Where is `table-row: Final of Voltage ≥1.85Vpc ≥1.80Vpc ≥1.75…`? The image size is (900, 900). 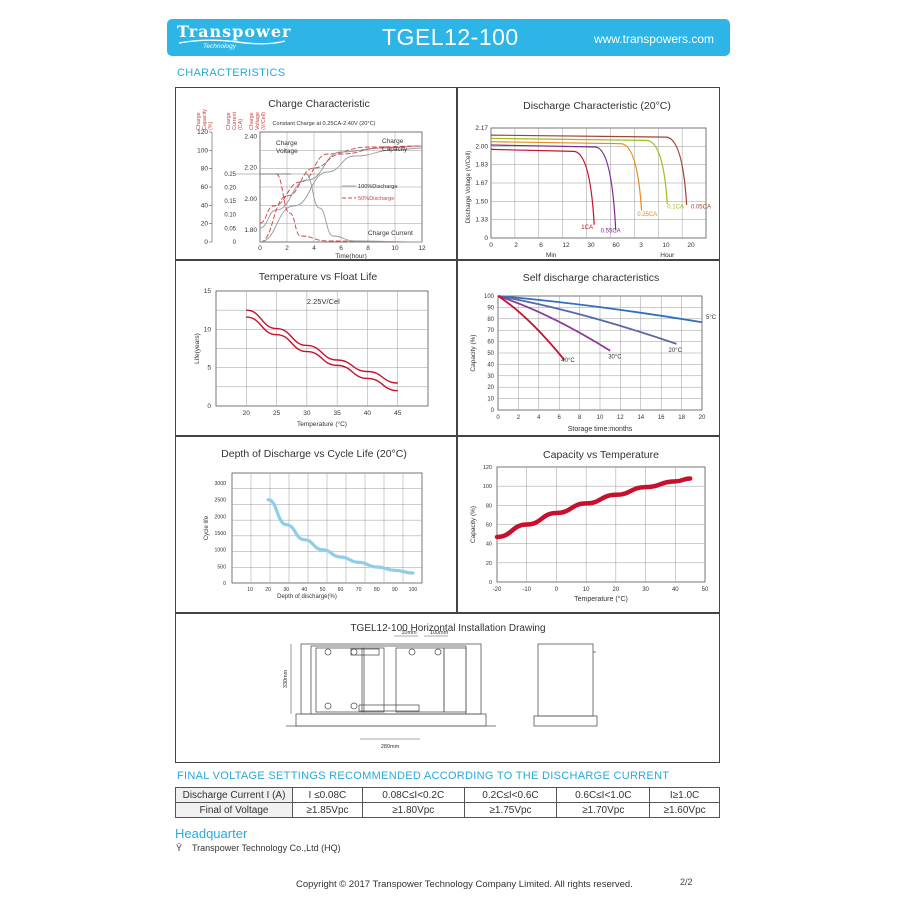 table-row: Final of Voltage ≥1.85Vpc ≥1.80Vpc ≥1.75… is located at coordinates (447, 810).